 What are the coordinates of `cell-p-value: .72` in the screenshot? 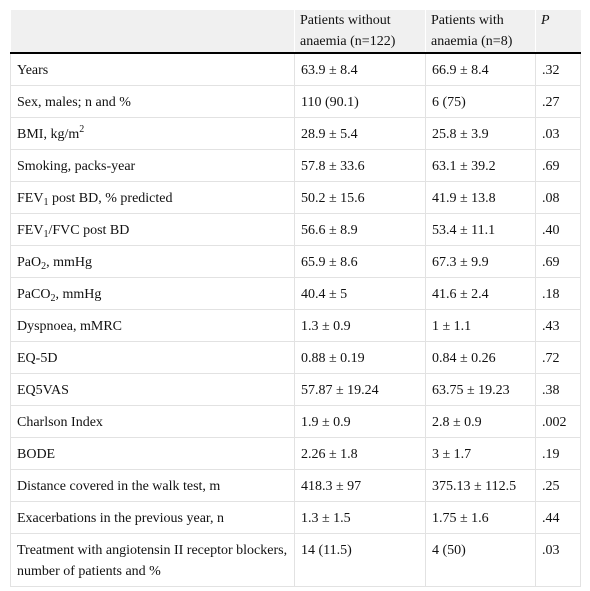 It's located at (558, 357).